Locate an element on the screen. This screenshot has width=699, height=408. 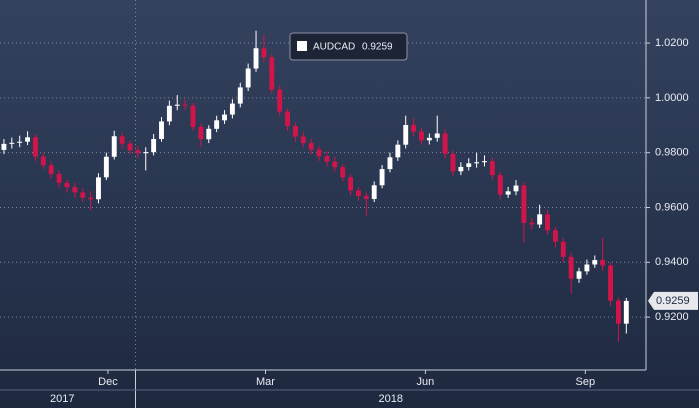
price-tag-label: 0.9259 is located at coordinates (673, 301).